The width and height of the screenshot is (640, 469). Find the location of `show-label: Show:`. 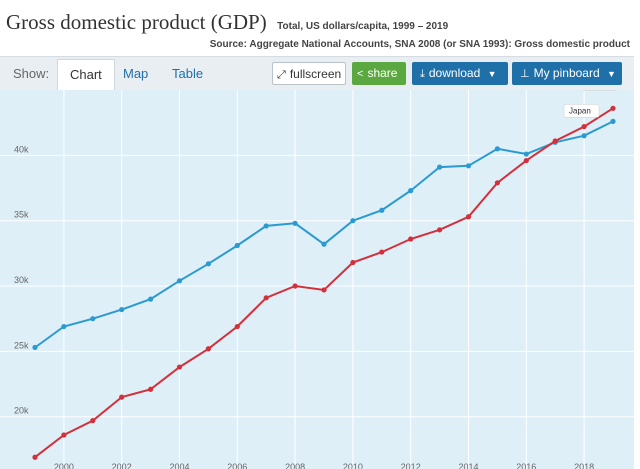

show-label: Show: is located at coordinates (31, 73).